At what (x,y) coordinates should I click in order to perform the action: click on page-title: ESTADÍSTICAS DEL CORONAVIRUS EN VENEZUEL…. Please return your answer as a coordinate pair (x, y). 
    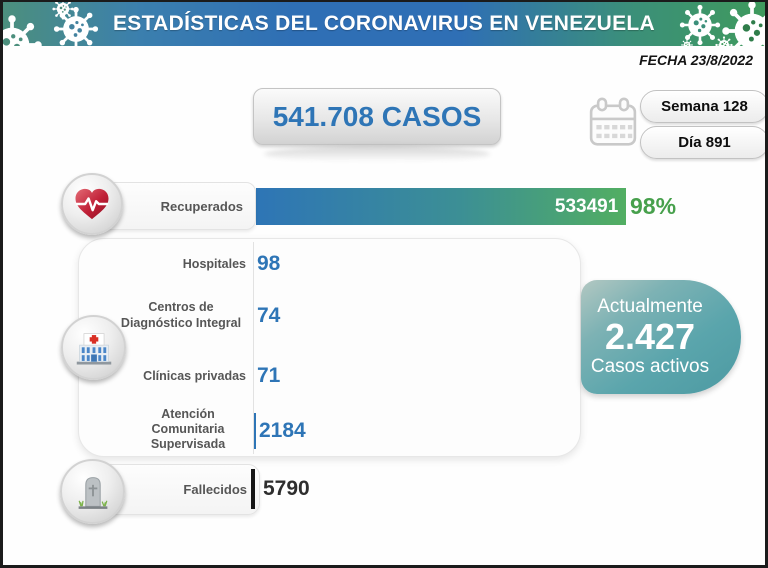
    Looking at the image, I should click on (384, 23).